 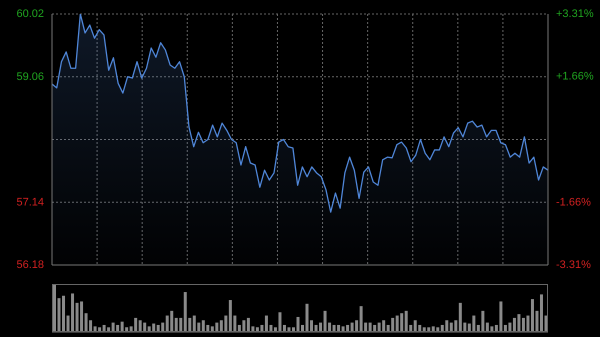 What do you see at coordinates (575, 76) in the screenshot?
I see `y2-tick-label: +1.66%` at bounding box center [575, 76].